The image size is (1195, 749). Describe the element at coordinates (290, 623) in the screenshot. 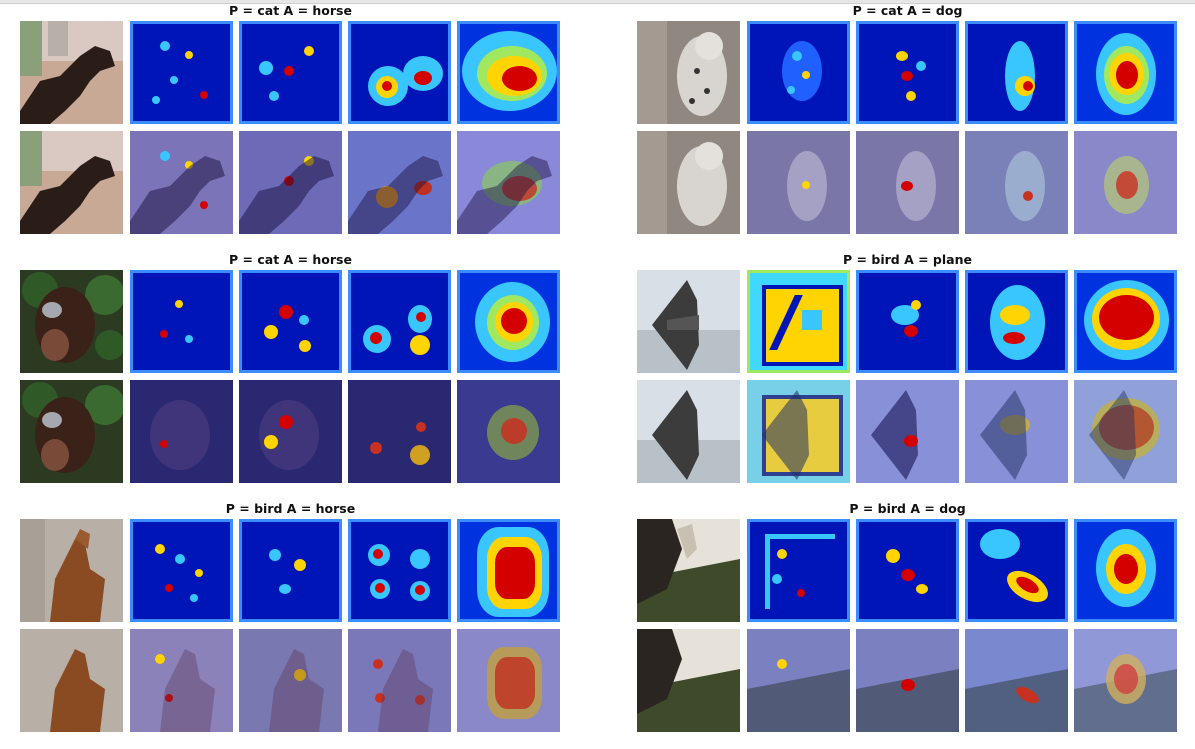

I see `panel-5: P = bird A = horse` at that location.